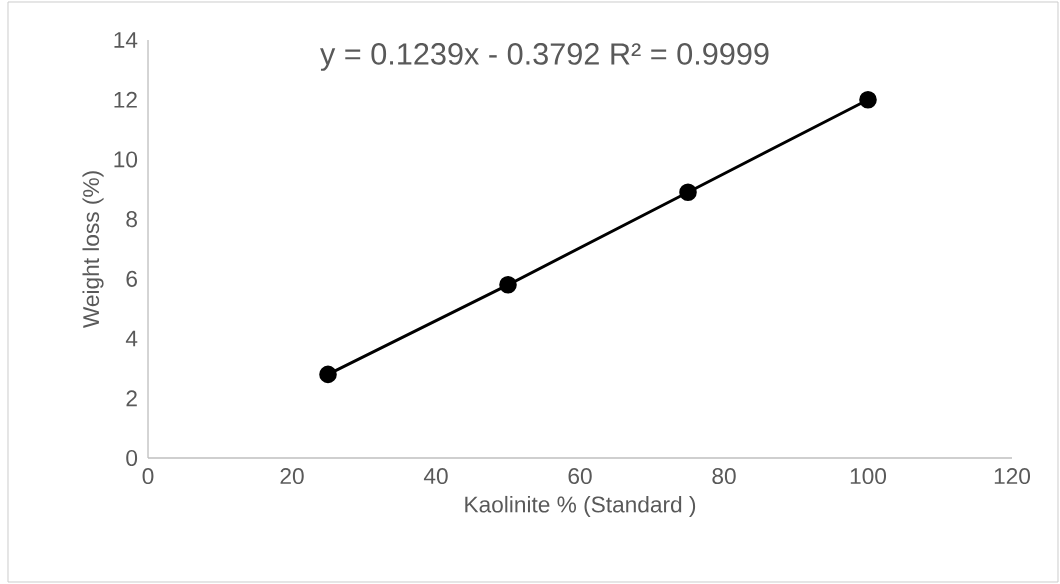  What do you see at coordinates (292, 476) in the screenshot?
I see `x-tick-label: 20` at bounding box center [292, 476].